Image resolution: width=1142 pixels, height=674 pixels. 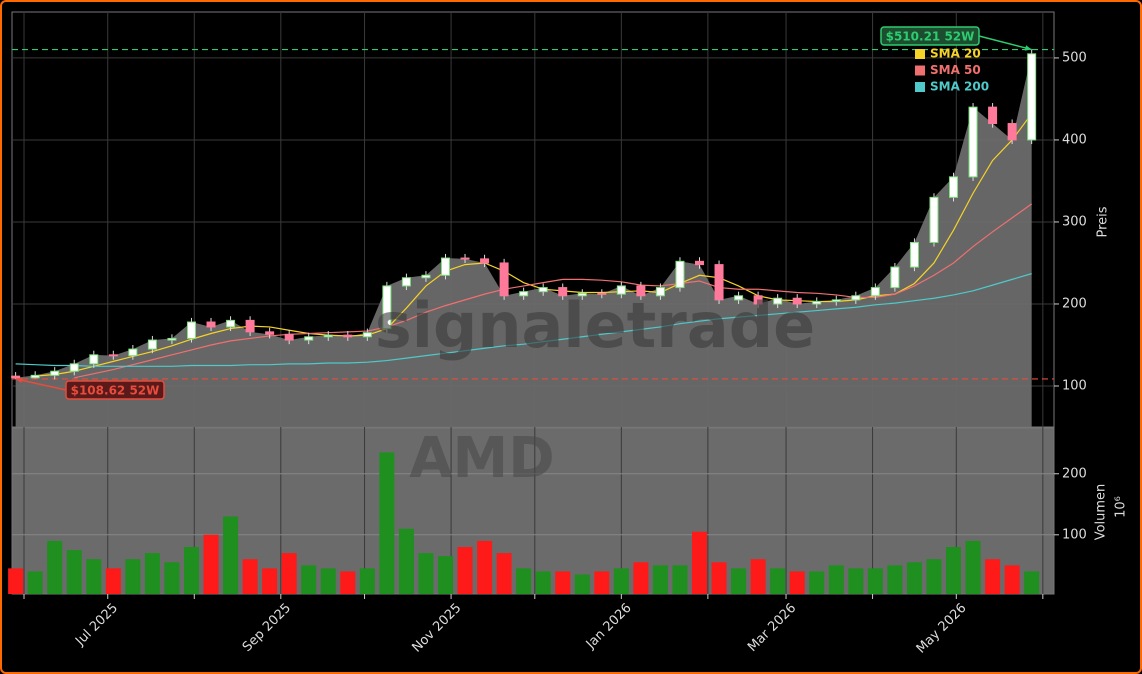 I want to click on symbol-watermark: AMD, so click(x=482, y=458).